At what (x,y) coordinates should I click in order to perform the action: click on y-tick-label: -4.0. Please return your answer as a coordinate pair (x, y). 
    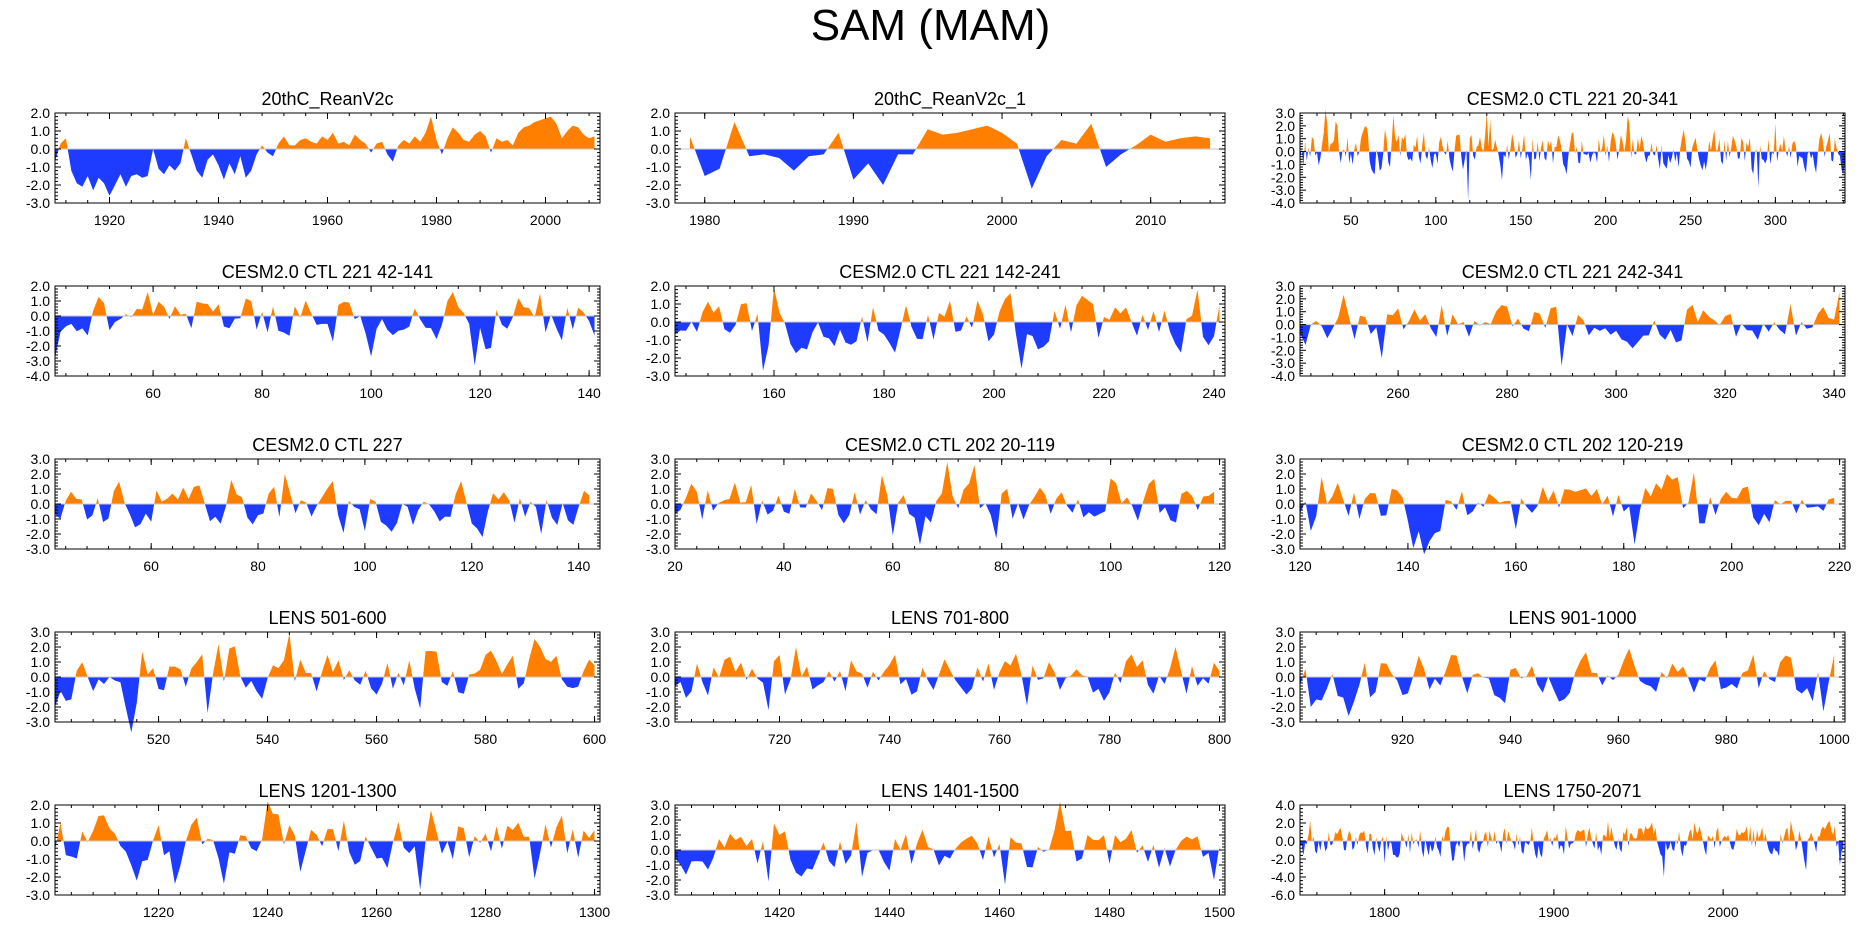
    Looking at the image, I should click on (1283, 376).